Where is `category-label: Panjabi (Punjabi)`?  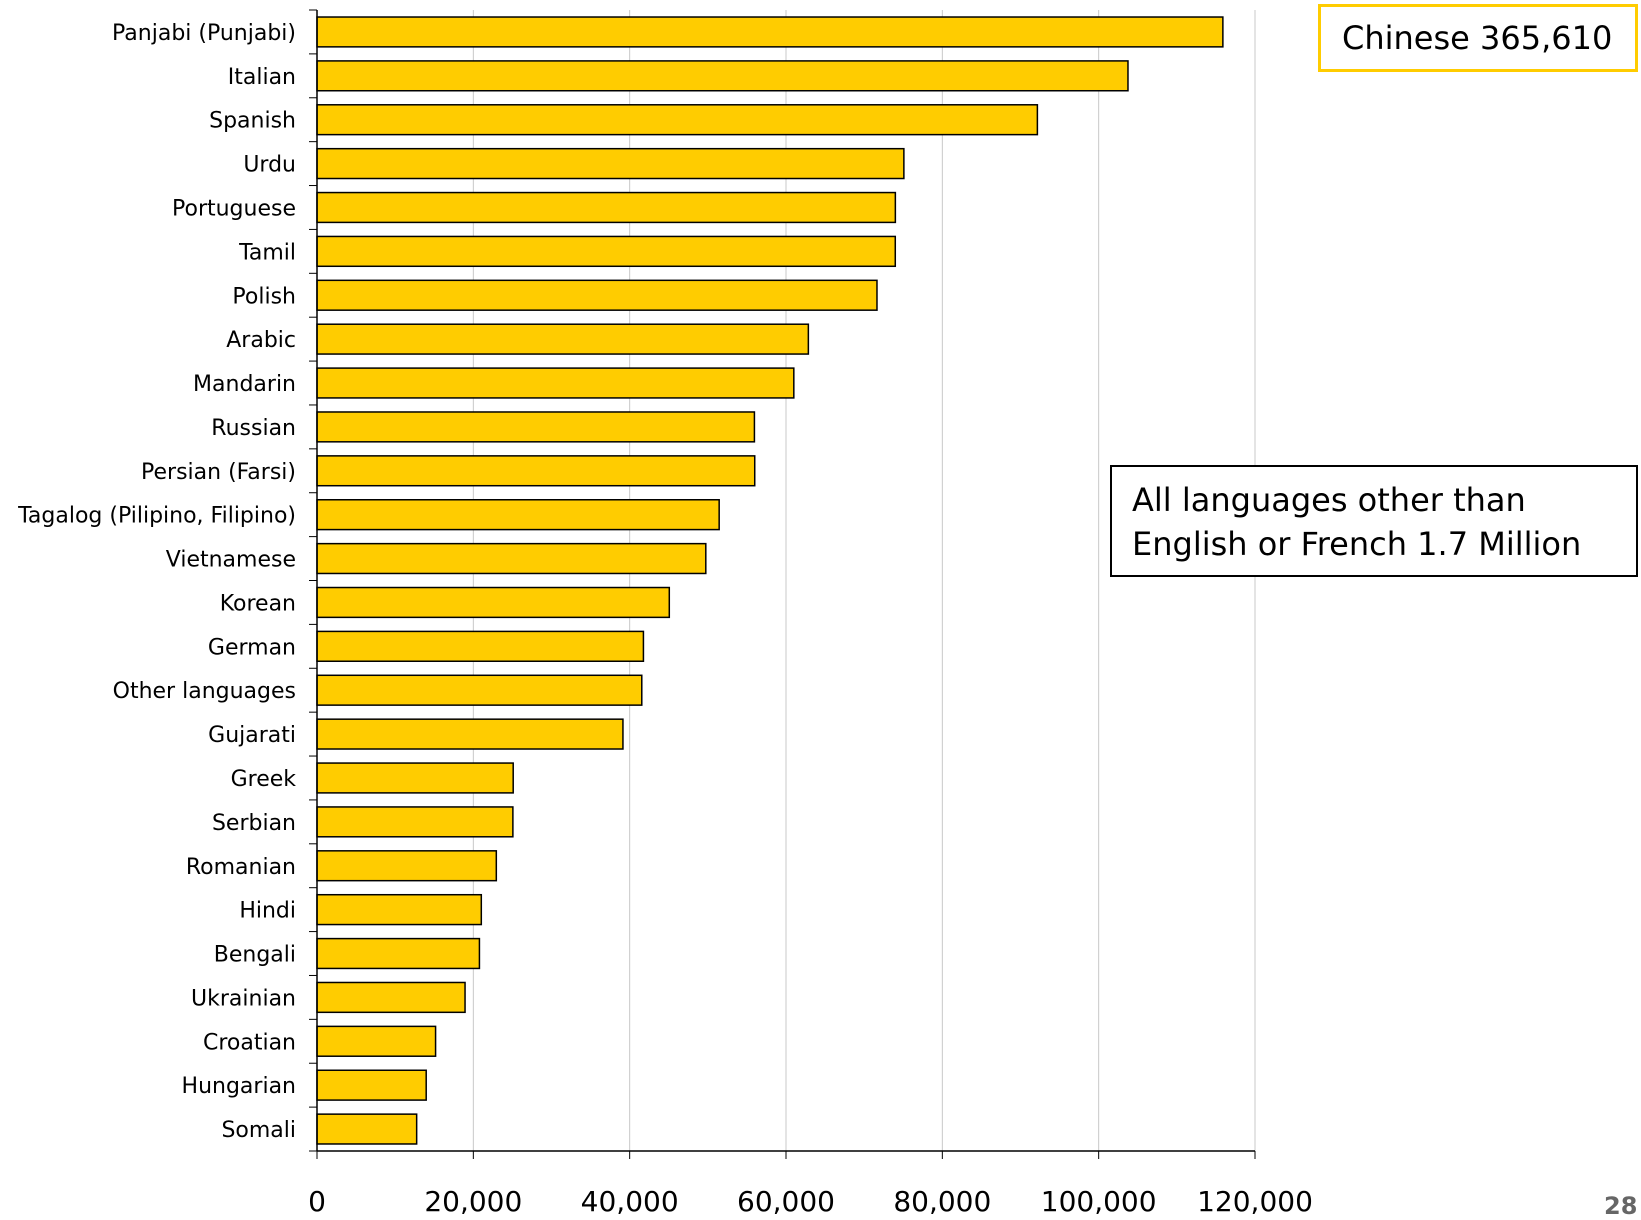
category-label: Panjabi (Punjabi) is located at coordinates (204, 33).